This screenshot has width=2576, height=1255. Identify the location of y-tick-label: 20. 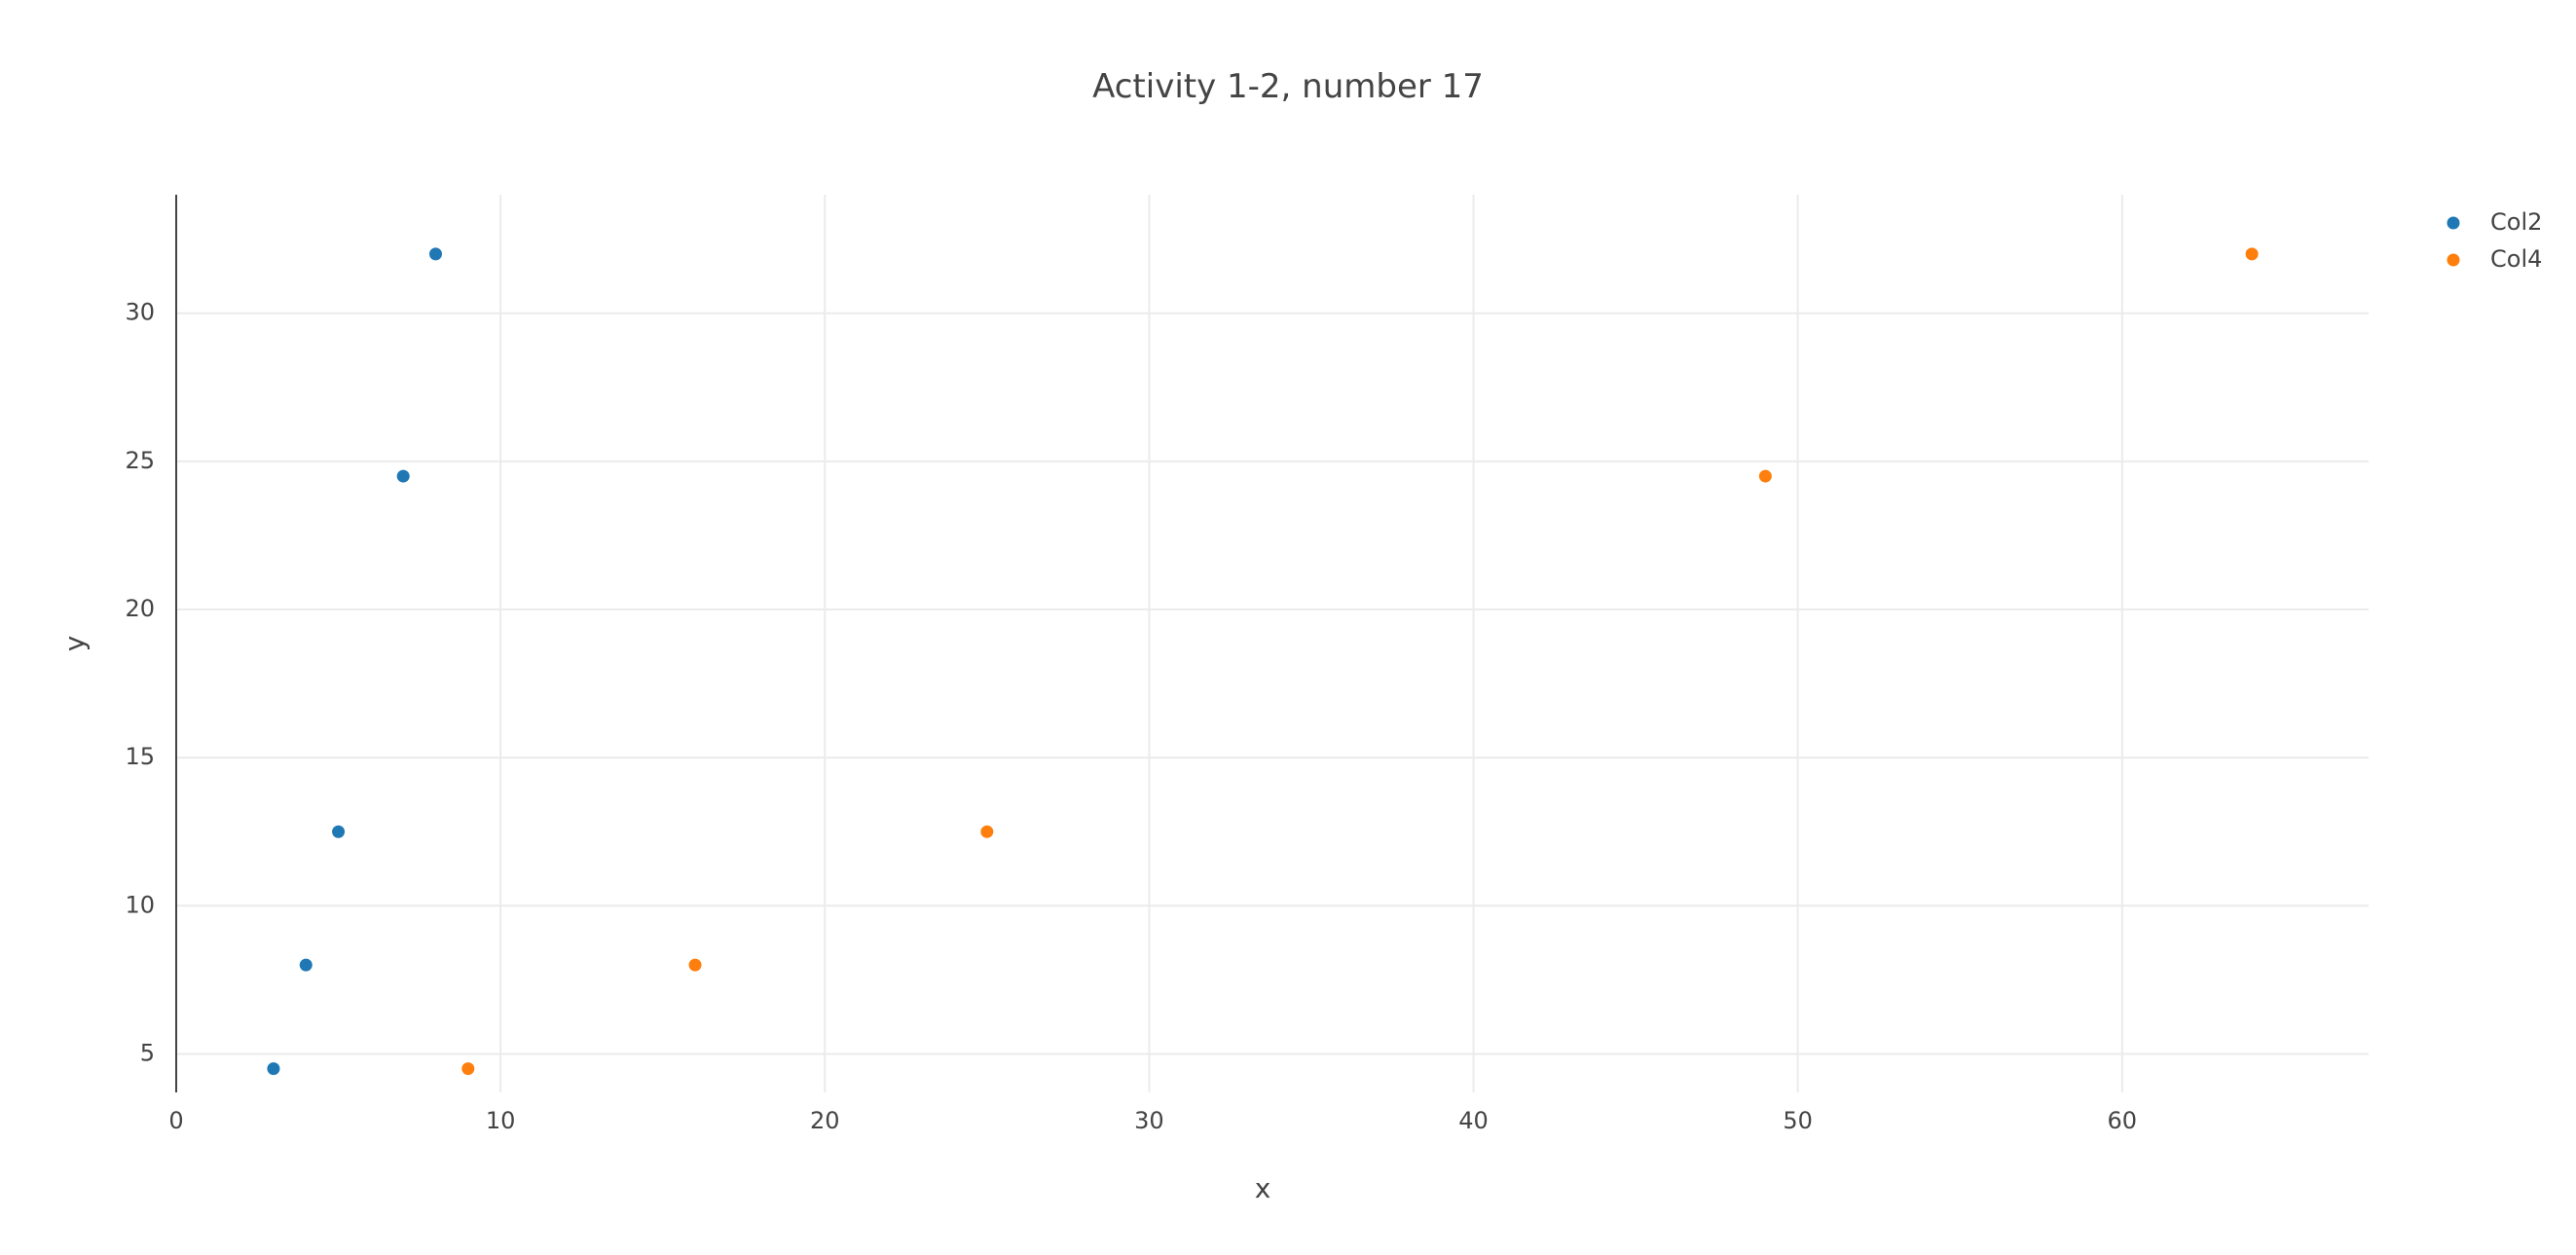
(140, 608).